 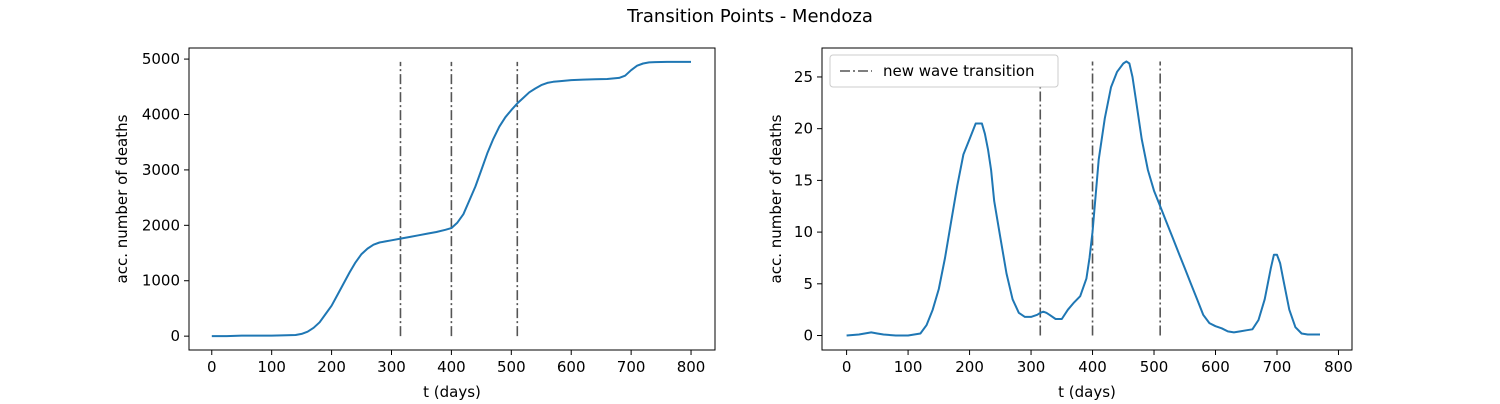 What do you see at coordinates (803, 77) in the screenshot?
I see `y-tick-label: 25` at bounding box center [803, 77].